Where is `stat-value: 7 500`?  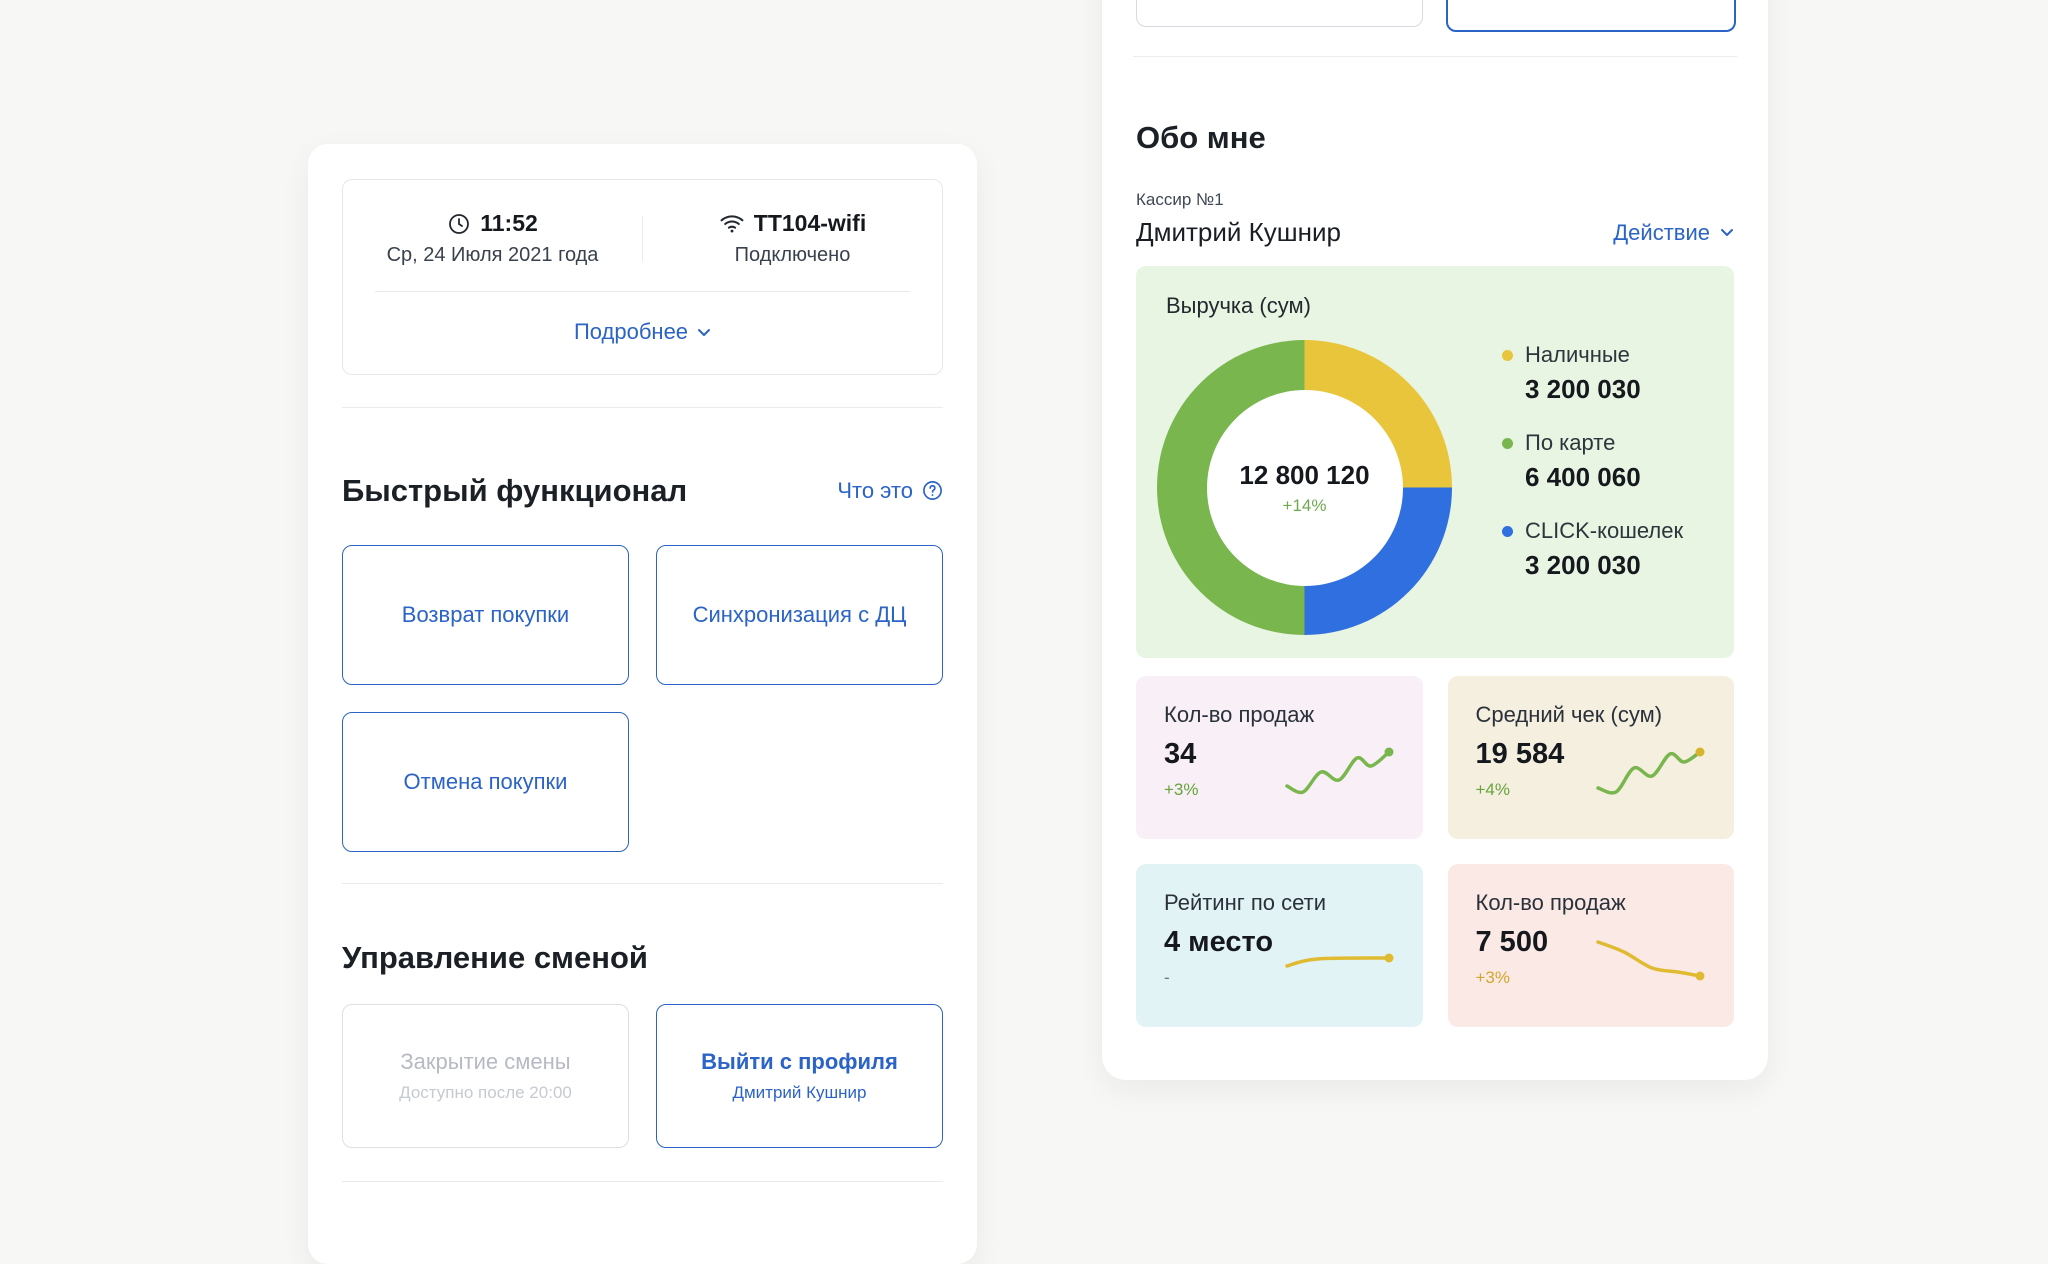 stat-value: 7 500 is located at coordinates (1512, 942).